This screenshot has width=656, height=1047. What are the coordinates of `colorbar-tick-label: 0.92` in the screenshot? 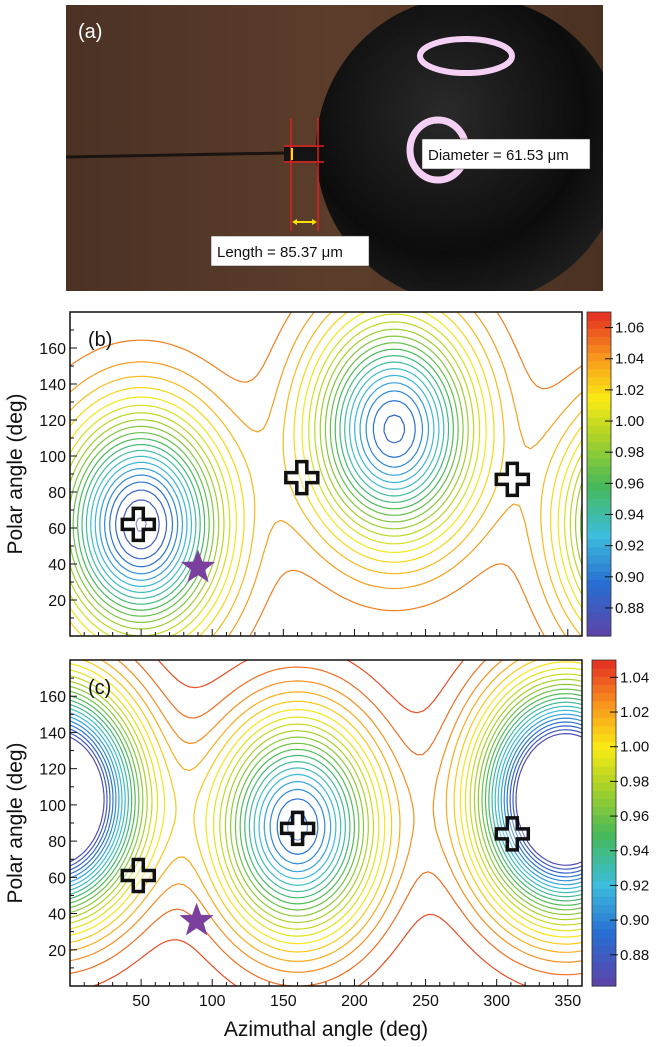 It's located at (634, 885).